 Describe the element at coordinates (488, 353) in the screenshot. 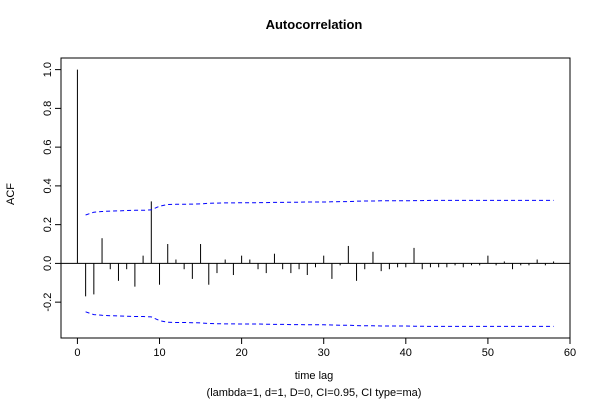

I see `x-tick-label: 50` at that location.